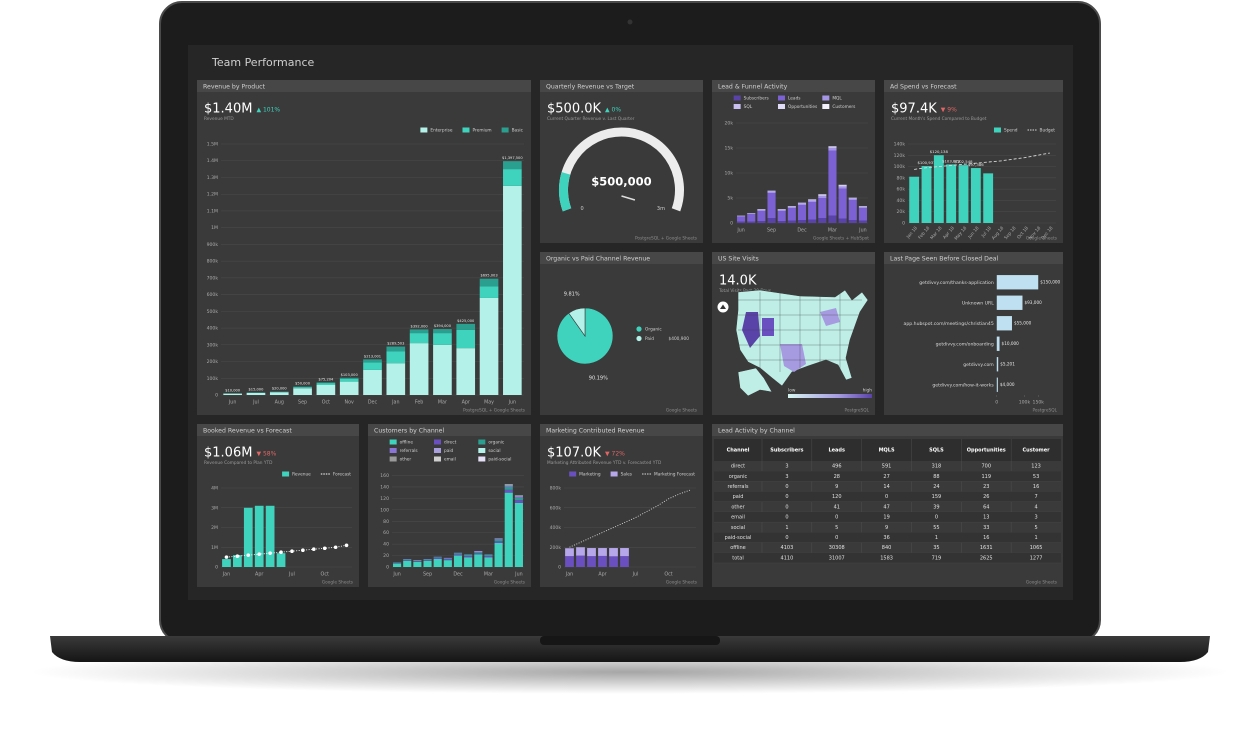 The height and width of the screenshot is (737, 1260). Describe the element at coordinates (219, 119) in the screenshot. I see `kpi-subtitle: Revenue MTD` at that location.